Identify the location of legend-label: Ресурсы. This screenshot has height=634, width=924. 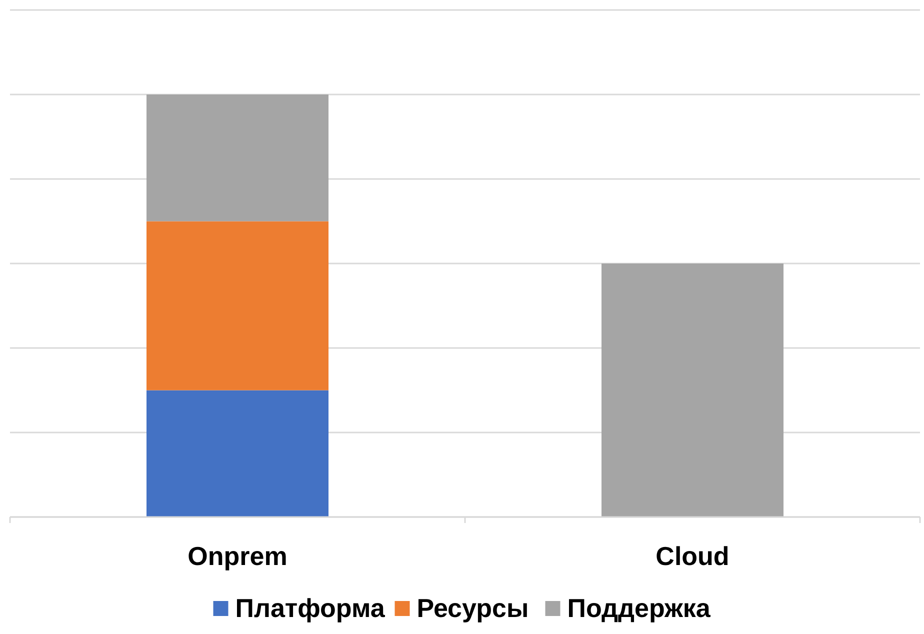
(472, 608).